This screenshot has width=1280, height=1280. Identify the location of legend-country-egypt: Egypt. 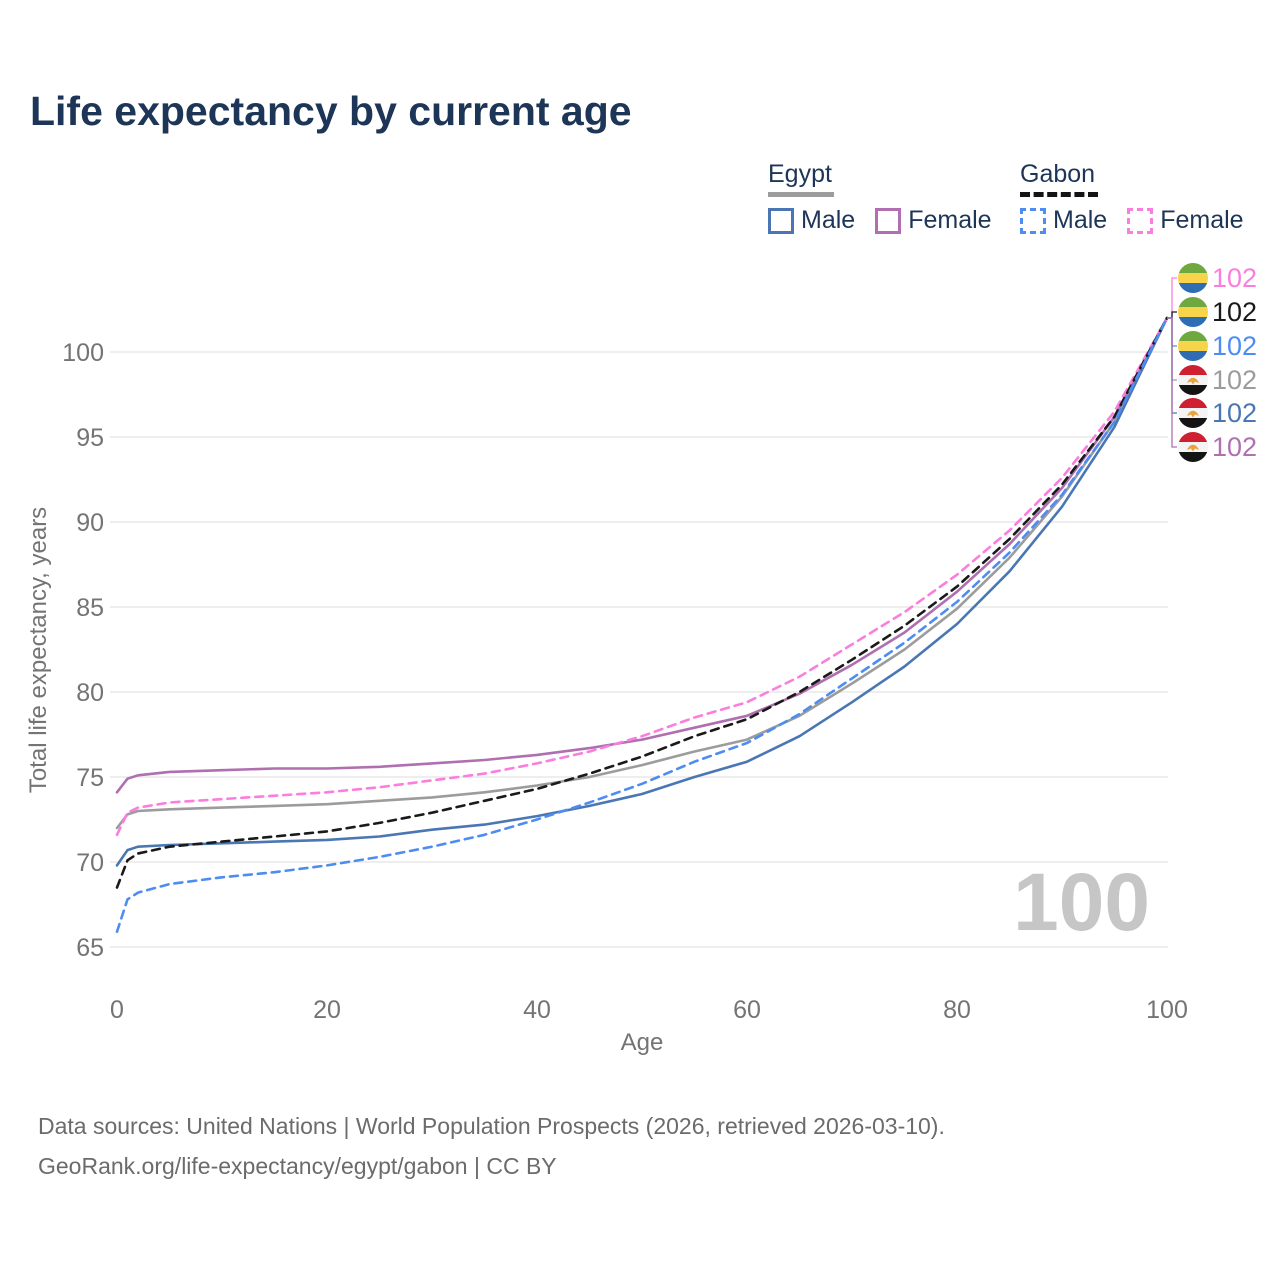
(800, 174).